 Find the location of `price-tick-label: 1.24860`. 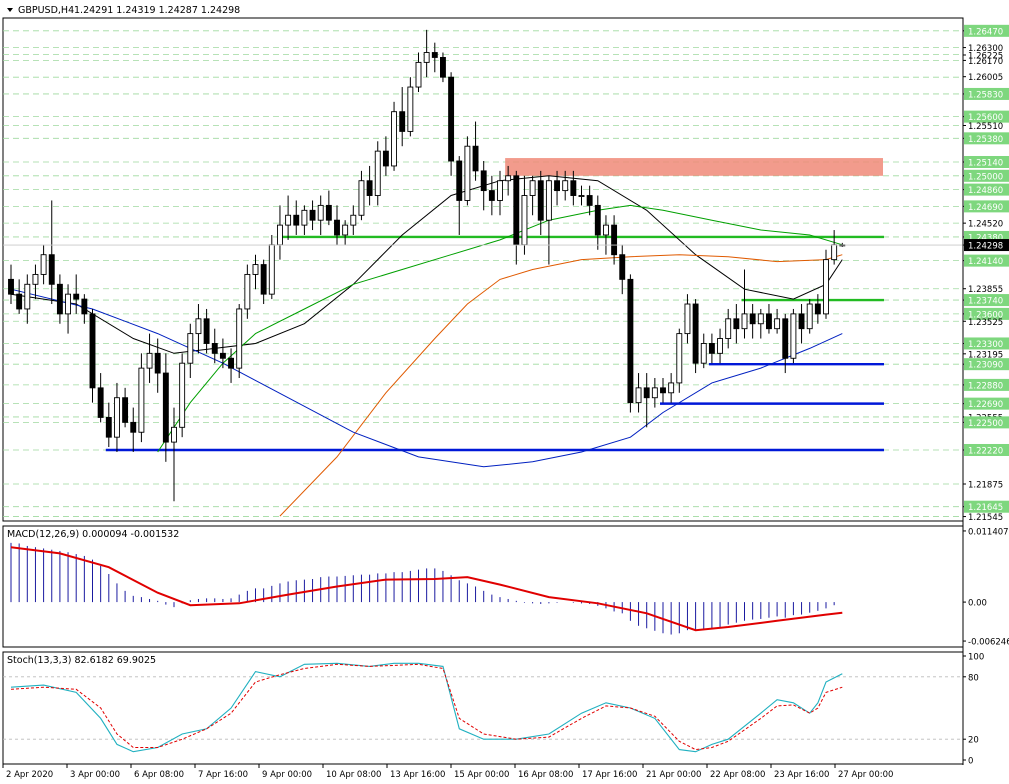

price-tick-label: 1.24860 is located at coordinates (985, 191).